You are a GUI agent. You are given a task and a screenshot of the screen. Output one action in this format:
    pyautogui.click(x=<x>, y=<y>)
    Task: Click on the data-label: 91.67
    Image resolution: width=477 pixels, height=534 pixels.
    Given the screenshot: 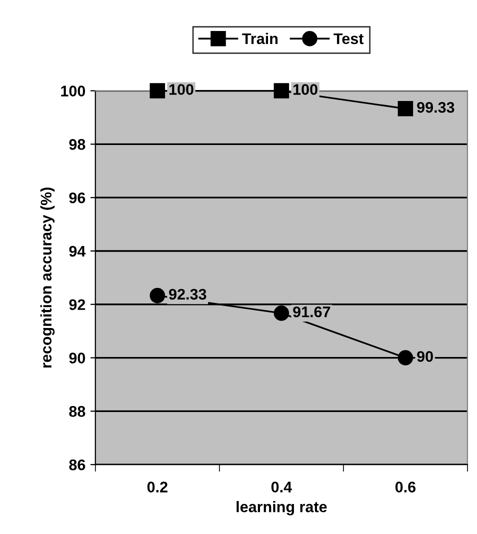 What is the action you would take?
    pyautogui.click(x=311, y=312)
    